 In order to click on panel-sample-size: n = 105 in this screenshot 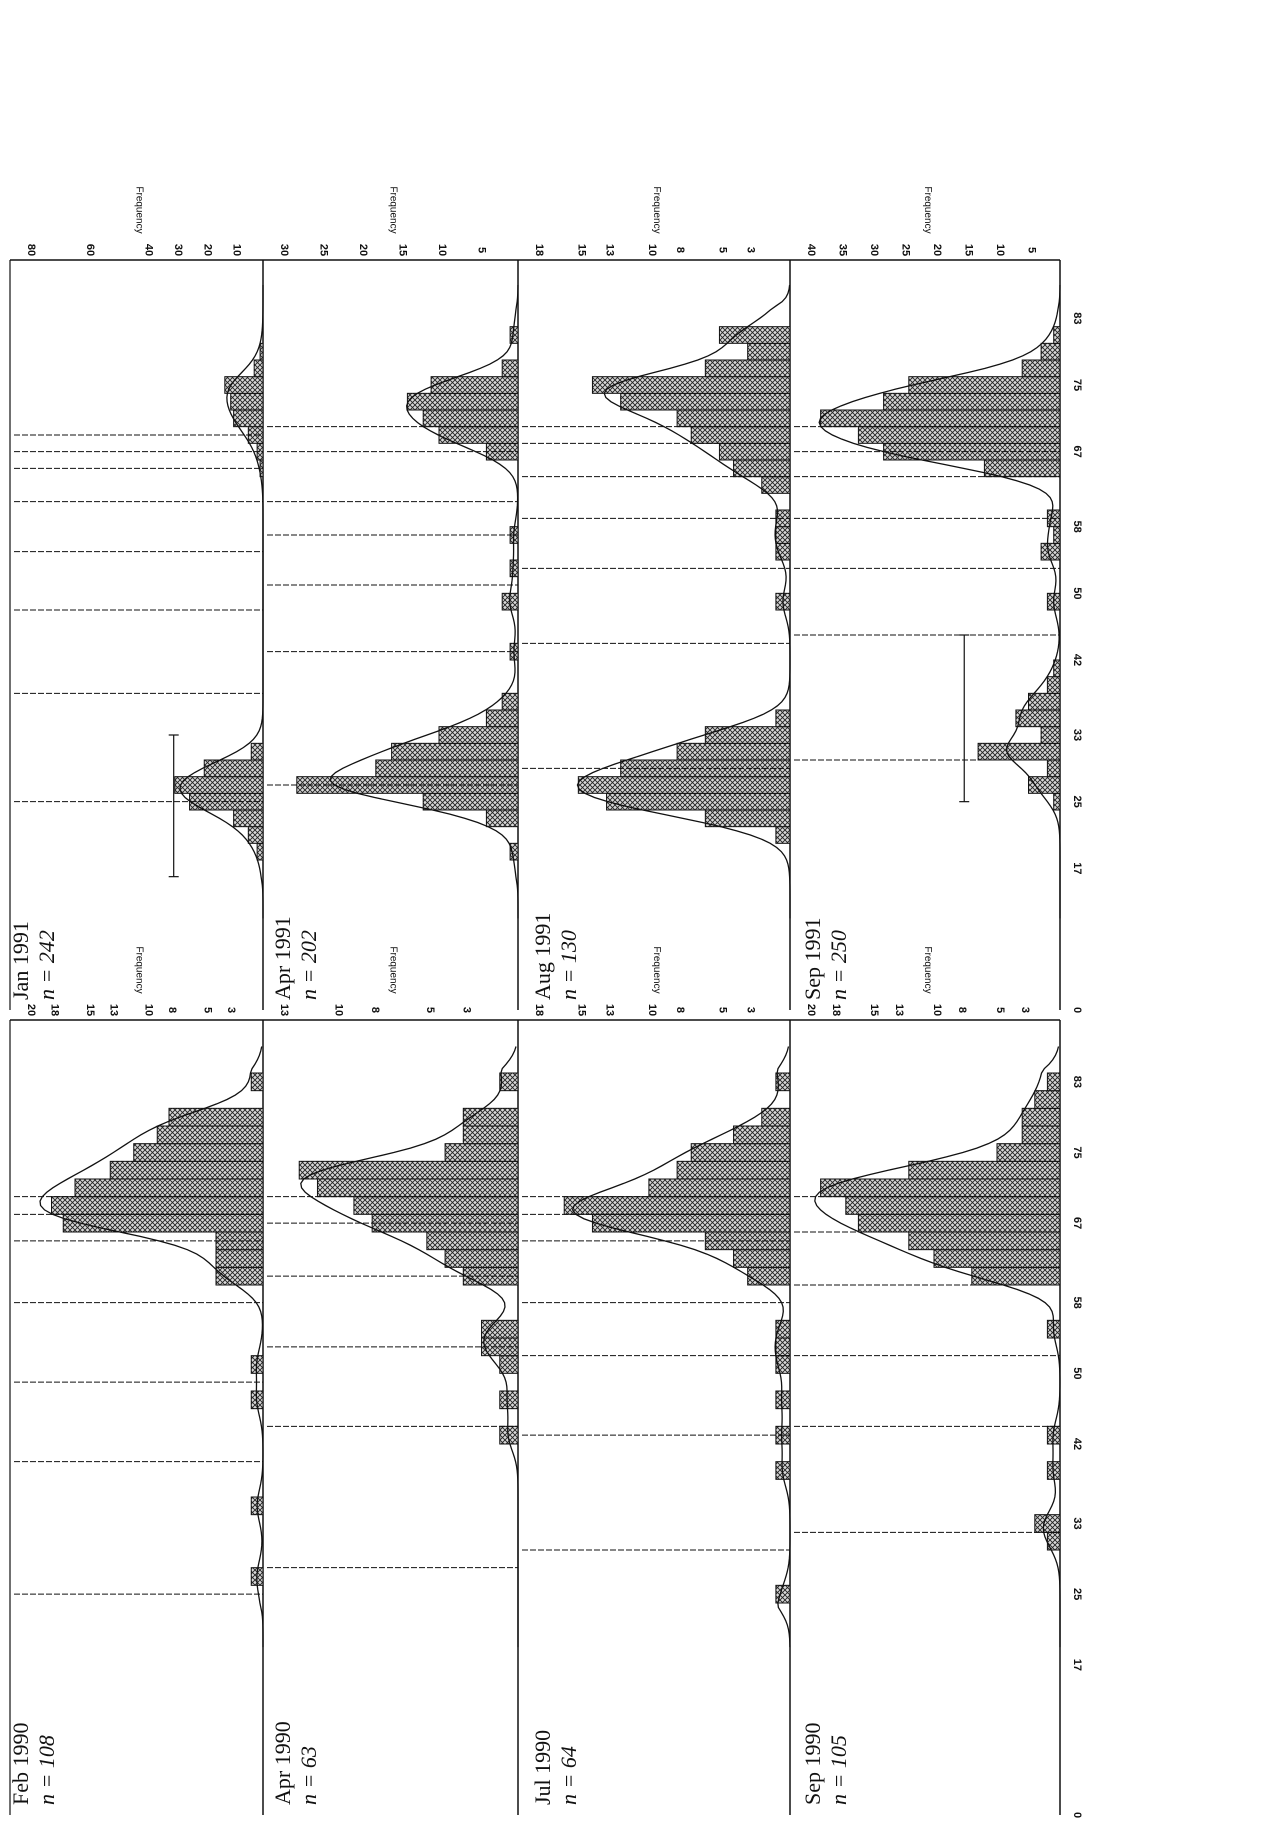, I will do `click(838, 1770)`.